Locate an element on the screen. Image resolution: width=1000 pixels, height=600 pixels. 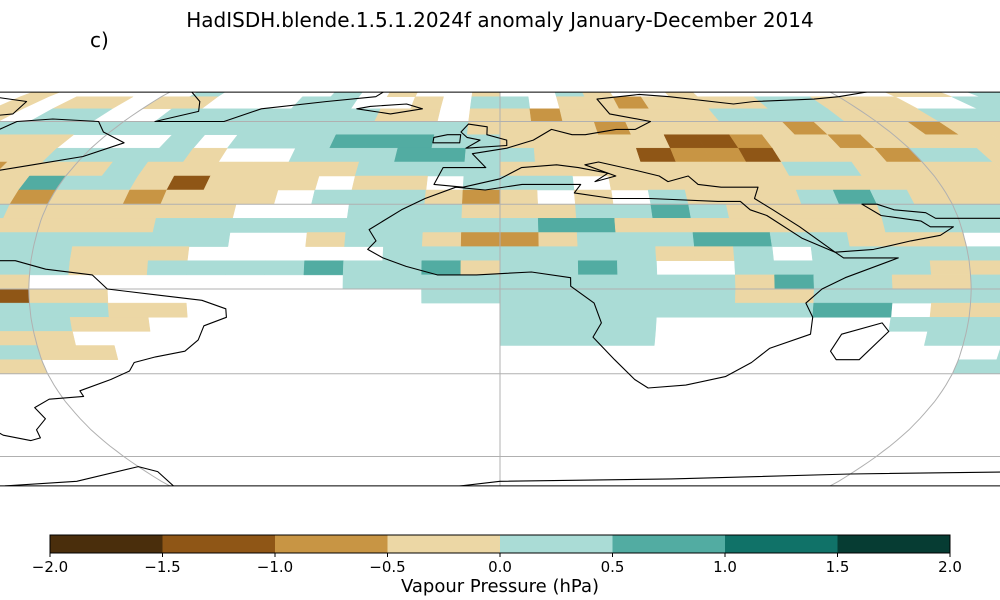
meridian-line is located at coordinates (139, 289).